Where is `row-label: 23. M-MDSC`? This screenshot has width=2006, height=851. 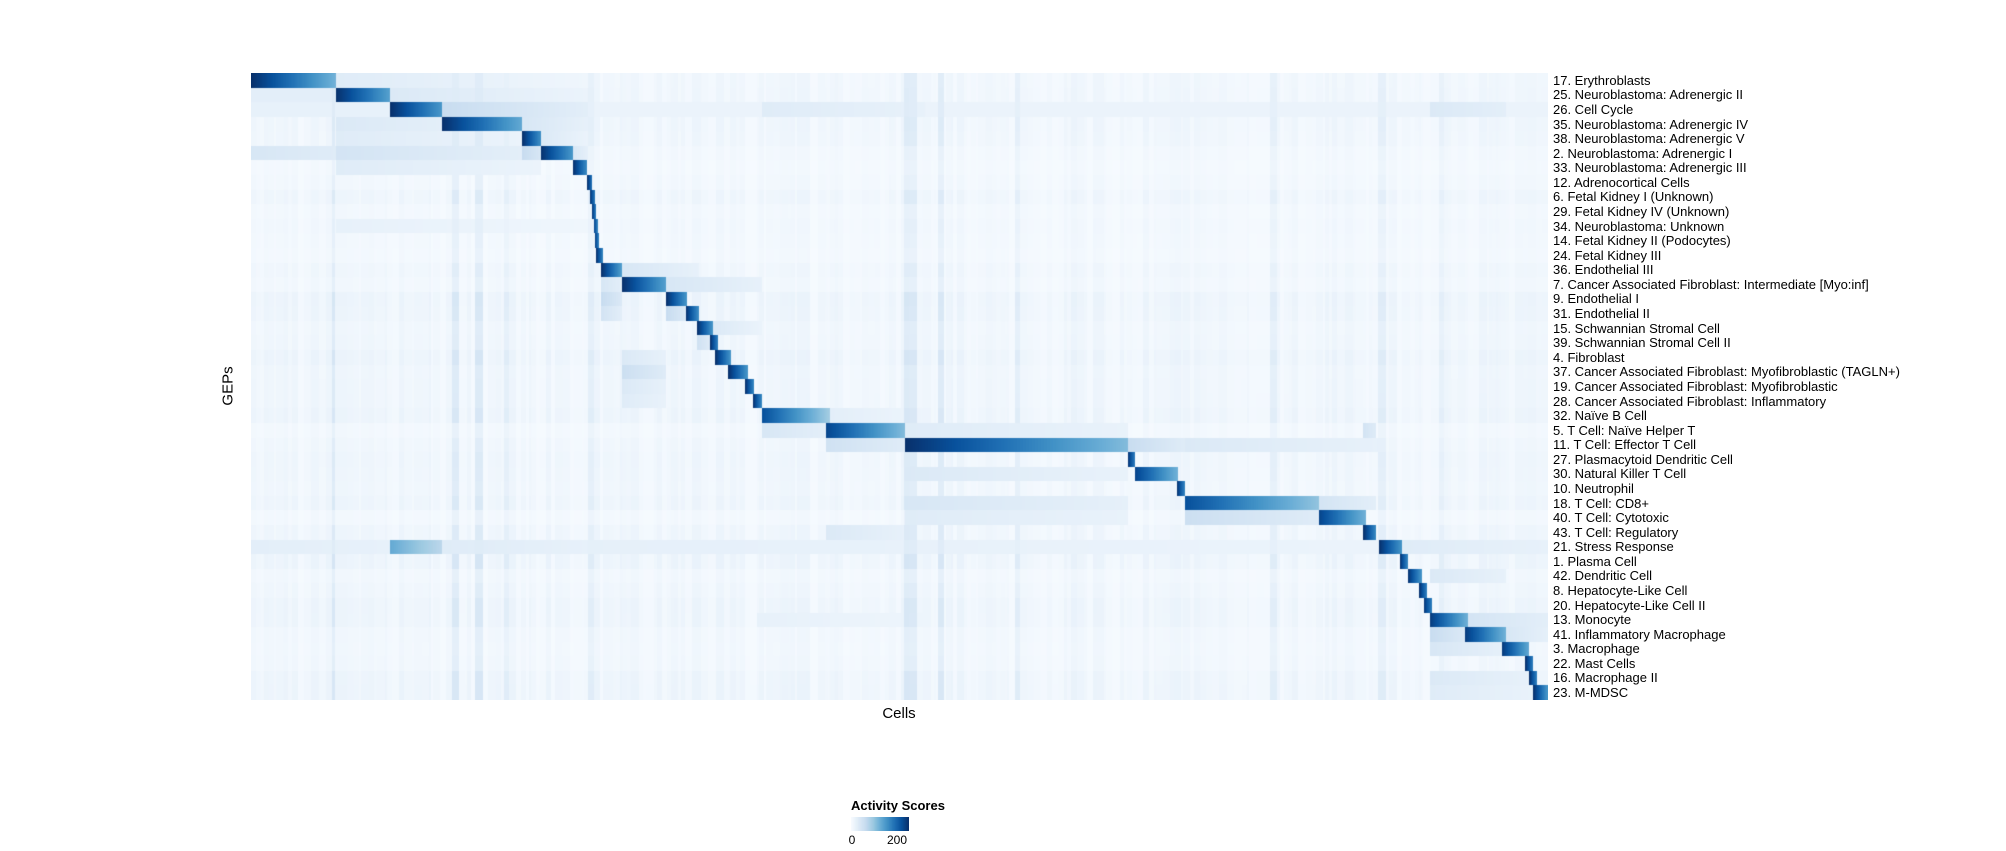
row-label: 23. M-MDSC is located at coordinates (1591, 693).